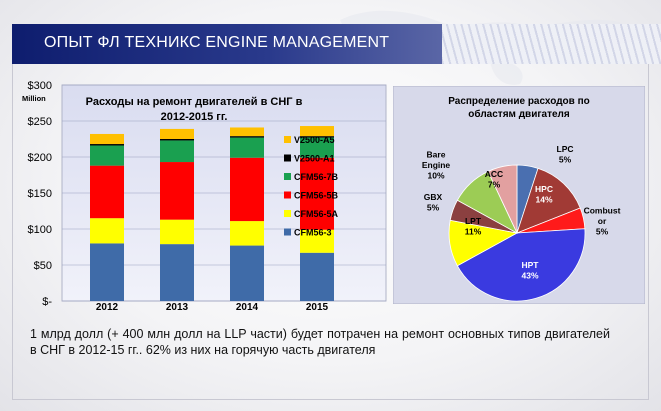  Describe the element at coordinates (433, 202) in the screenshot. I see `pie-slice-label: GBX 5%` at that location.